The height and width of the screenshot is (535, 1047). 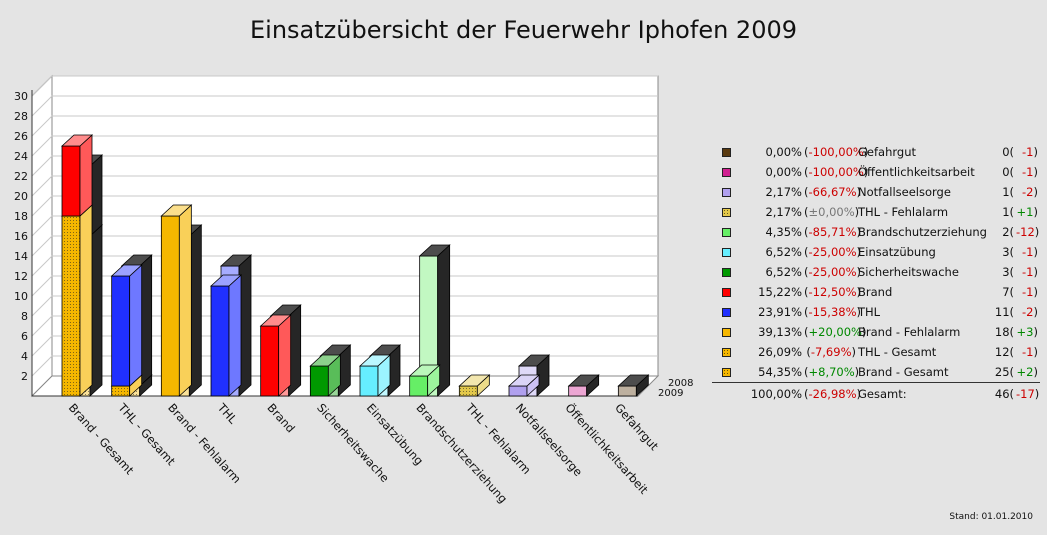 I want to click on legend-change: (+8,70%), so click(x=832, y=372).